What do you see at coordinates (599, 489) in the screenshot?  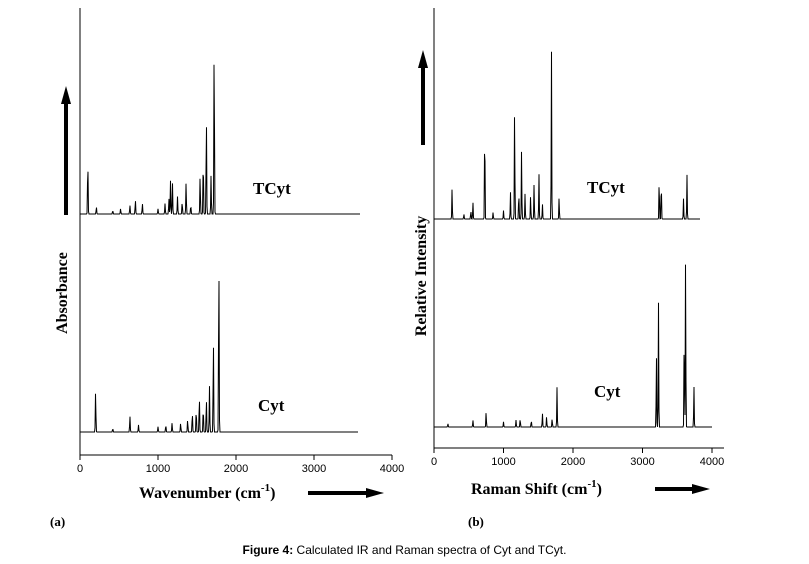 I see `raman-x-axis-title-close: )` at bounding box center [599, 489].